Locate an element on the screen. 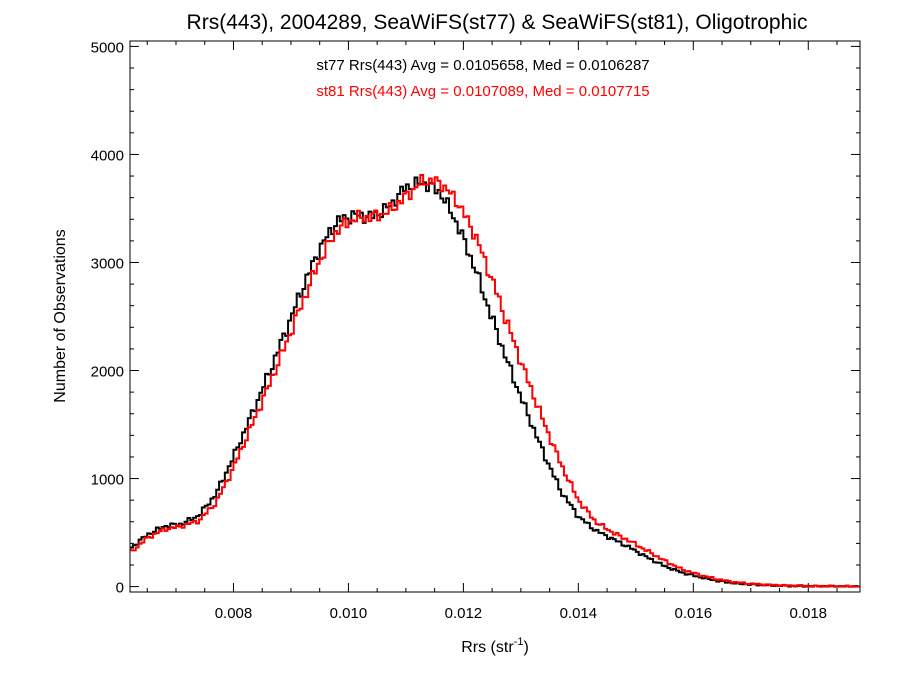 This screenshot has height=675, width=900. x-axis-label-main: Rrs (str is located at coordinates (487, 647).